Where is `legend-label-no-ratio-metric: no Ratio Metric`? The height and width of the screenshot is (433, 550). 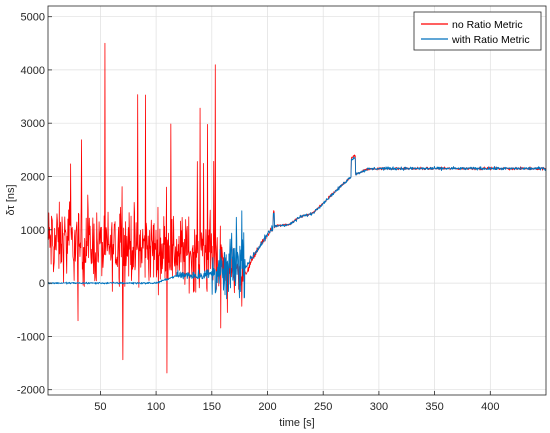
legend-label-no-ratio-metric: no Ratio Metric is located at coordinates (487, 25).